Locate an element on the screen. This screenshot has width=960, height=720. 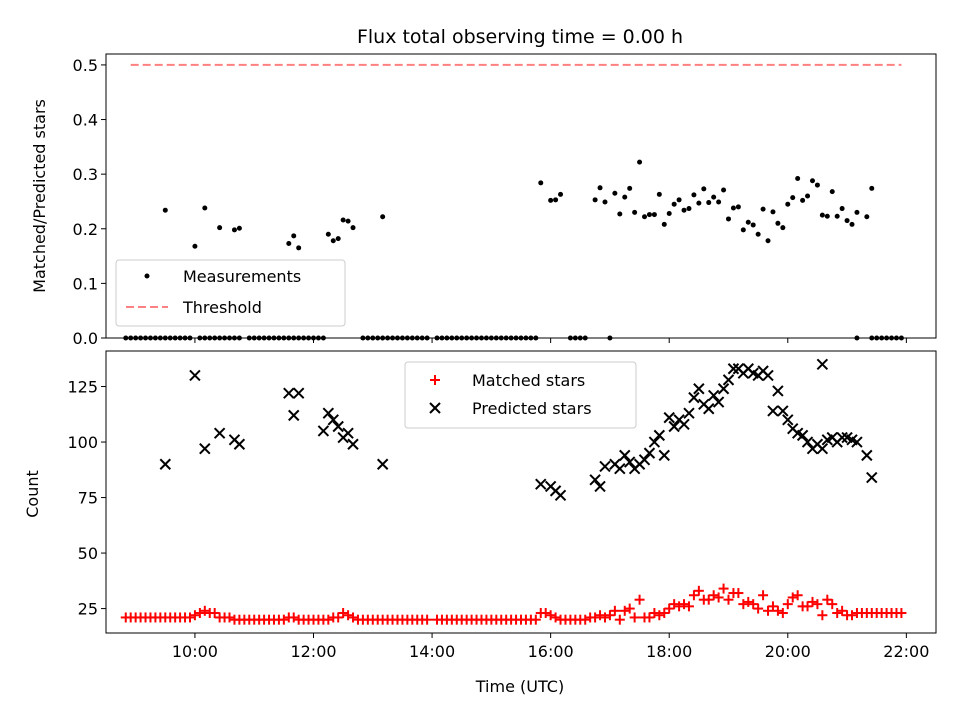
bottom-ytick-label-4: 125 is located at coordinates (82, 387).